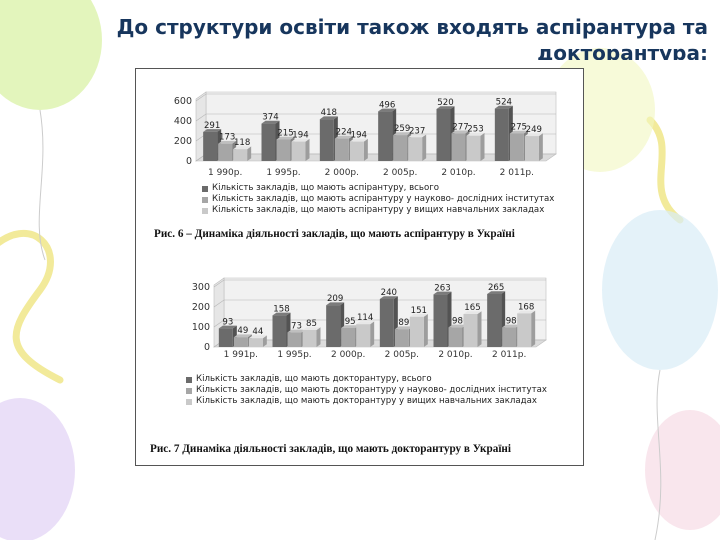 This screenshot has width=720, height=540. I want to click on data-label: 237, so click(417, 131).